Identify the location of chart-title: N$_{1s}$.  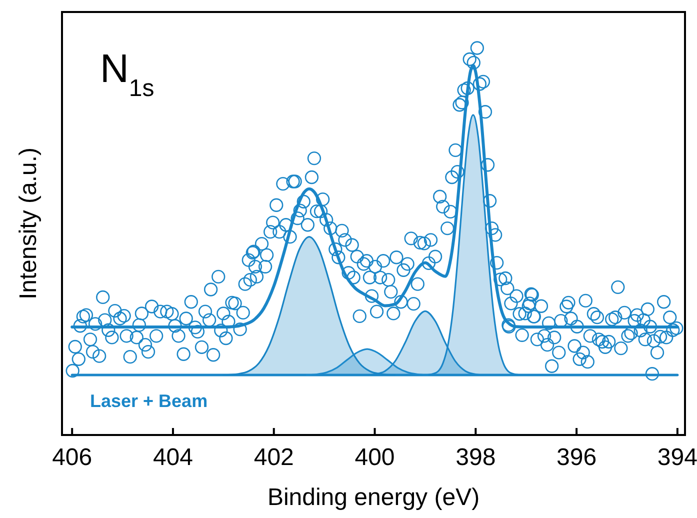
(127, 74).